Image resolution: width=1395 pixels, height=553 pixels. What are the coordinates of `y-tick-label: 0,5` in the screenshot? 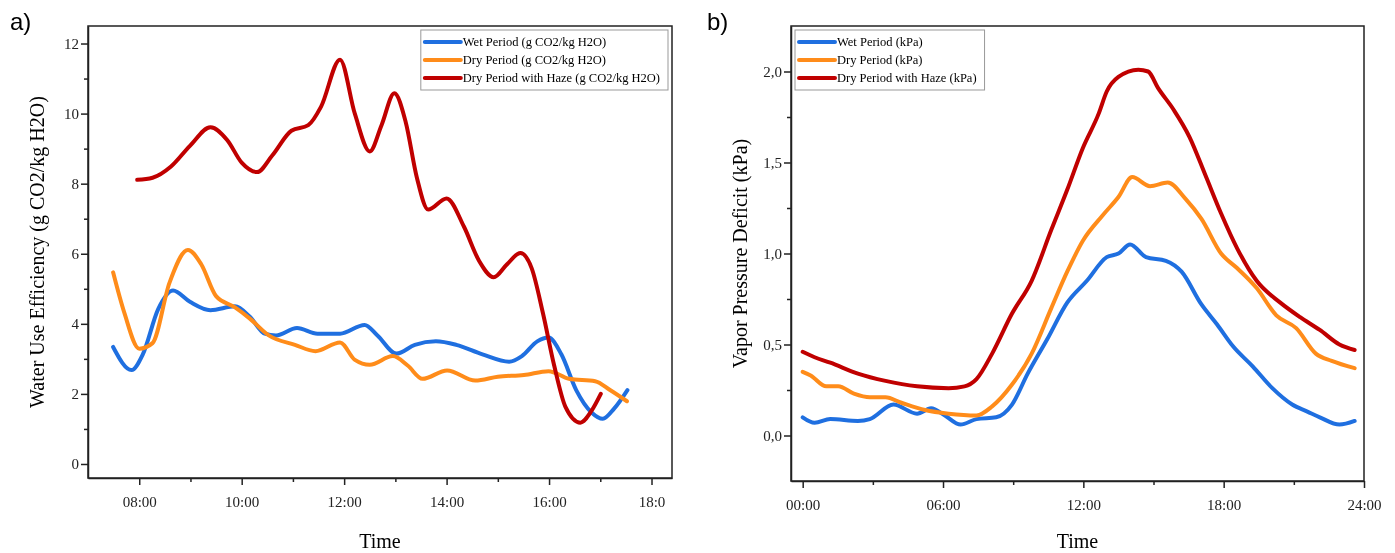 It's located at (772, 344).